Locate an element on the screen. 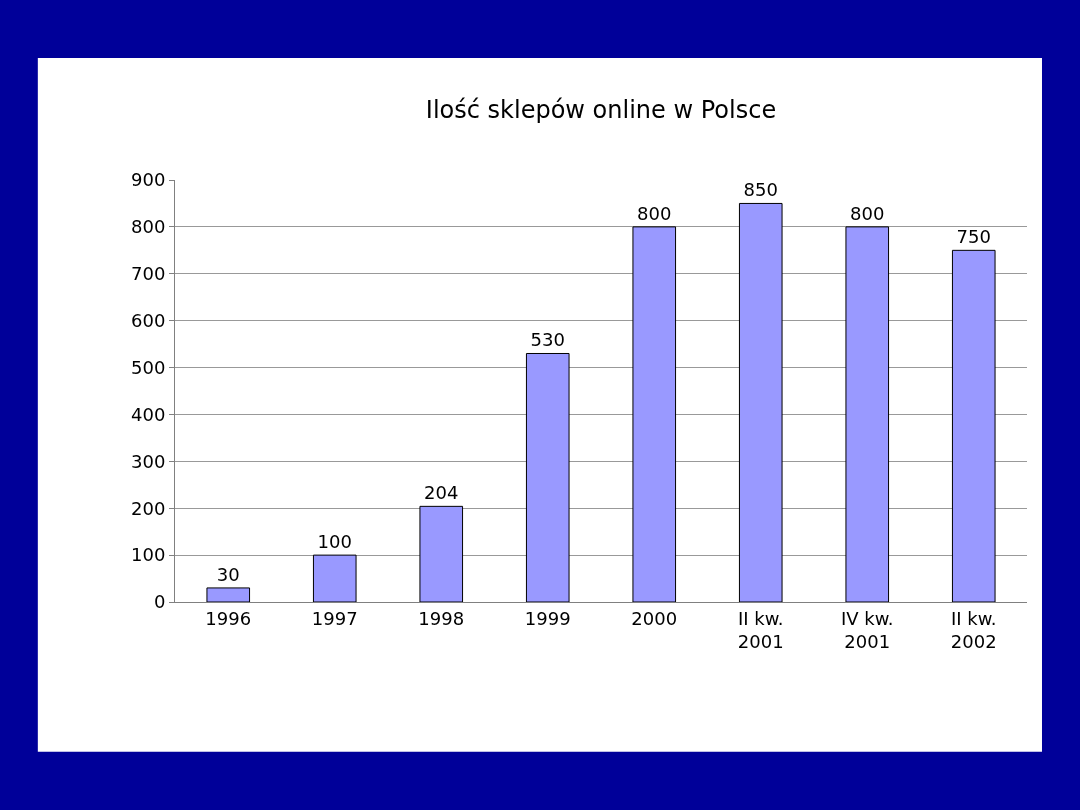 This screenshot has height=810, width=1080. x-tick-label: 1999 is located at coordinates (547, 618).